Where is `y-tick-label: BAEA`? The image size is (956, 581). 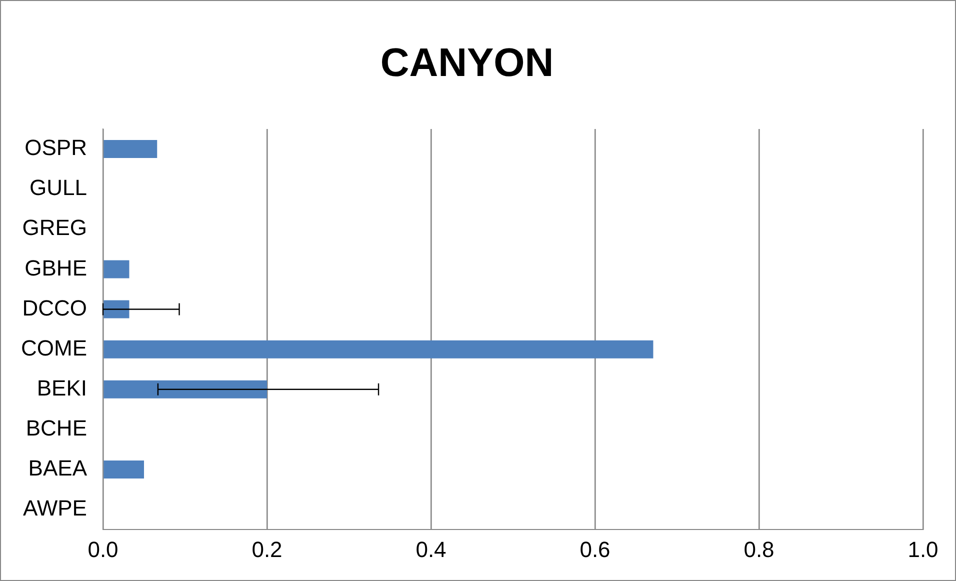
y-tick-label: BAEA is located at coordinates (58, 468).